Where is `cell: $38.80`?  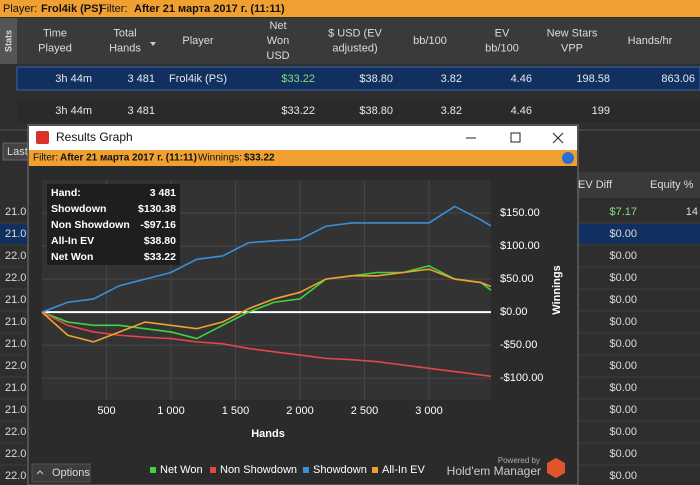
cell: $38.80 is located at coordinates (376, 79).